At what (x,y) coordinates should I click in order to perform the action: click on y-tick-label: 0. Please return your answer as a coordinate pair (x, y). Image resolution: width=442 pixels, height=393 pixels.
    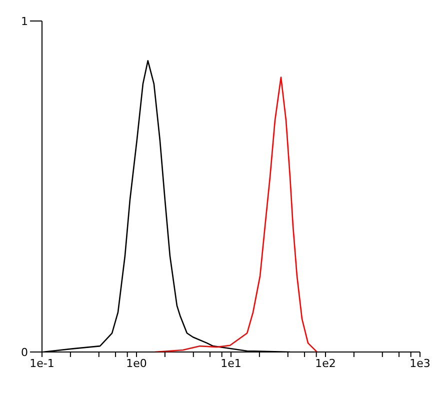
    Looking at the image, I should click on (24, 352).